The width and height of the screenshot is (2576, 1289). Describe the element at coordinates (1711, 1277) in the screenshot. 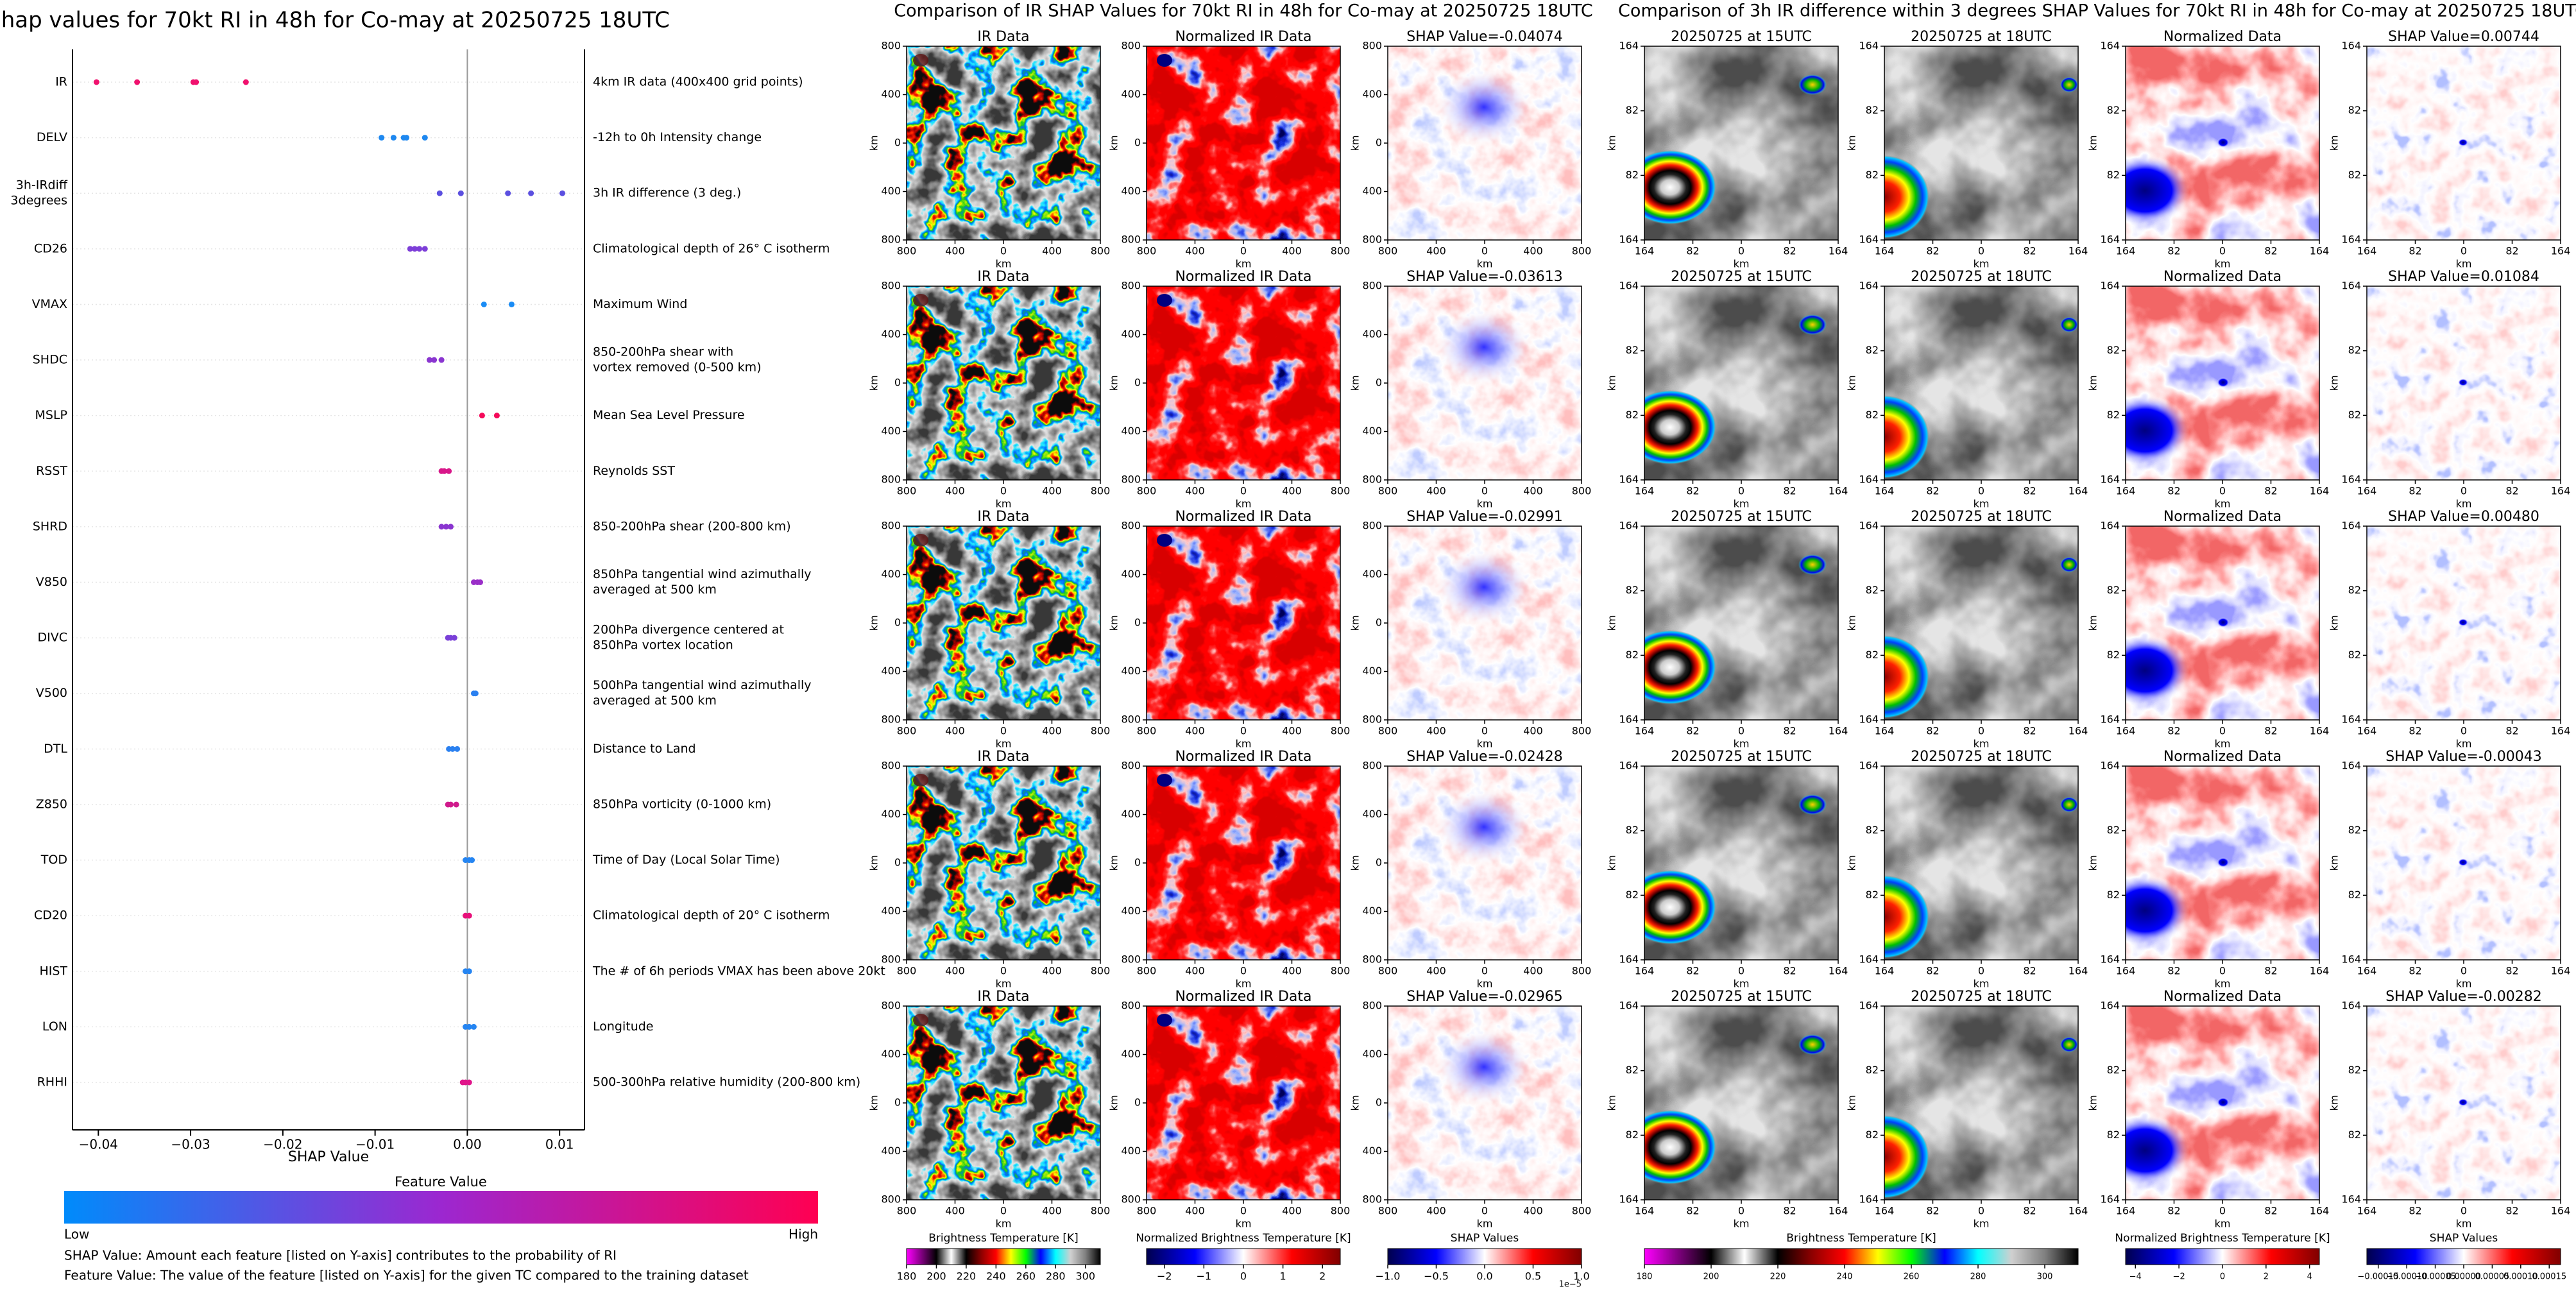

I see `colorbar-tick-label: 200` at that location.